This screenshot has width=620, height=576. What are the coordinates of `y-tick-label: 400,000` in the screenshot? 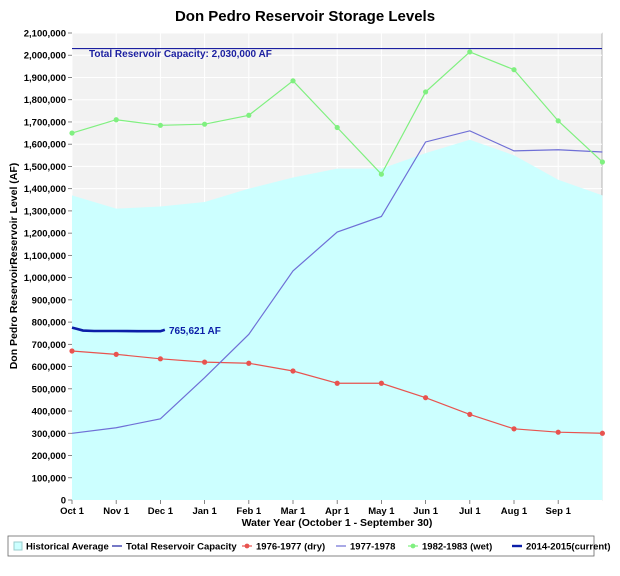 It's located at (49, 412).